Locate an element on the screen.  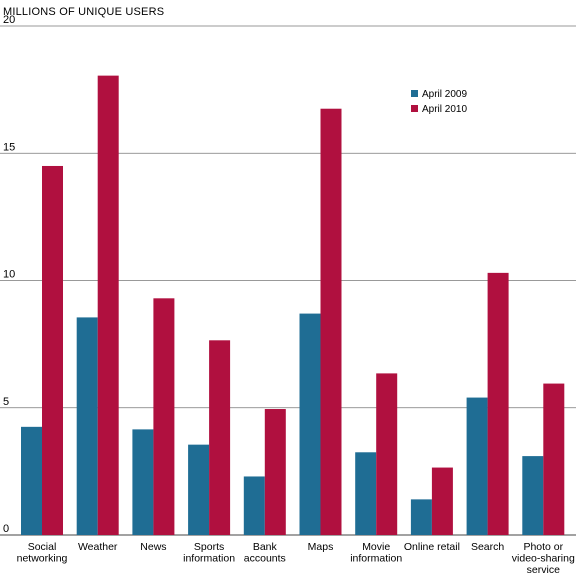
legend-label: April 2010 is located at coordinates (444, 109).